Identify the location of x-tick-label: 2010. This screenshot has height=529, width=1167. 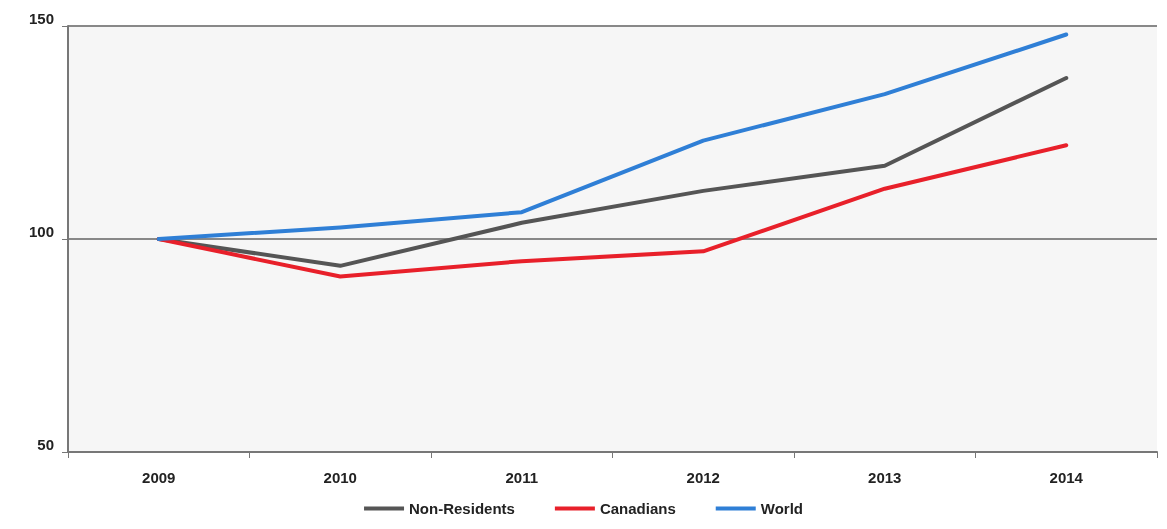
(340, 477).